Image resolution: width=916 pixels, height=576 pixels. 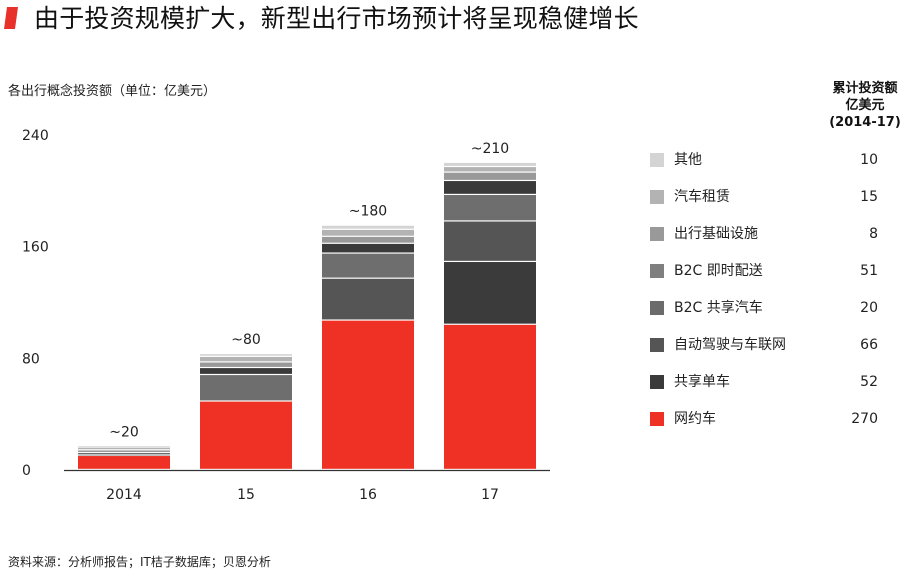 I want to click on x-tick-label: 2014, so click(x=124, y=495).